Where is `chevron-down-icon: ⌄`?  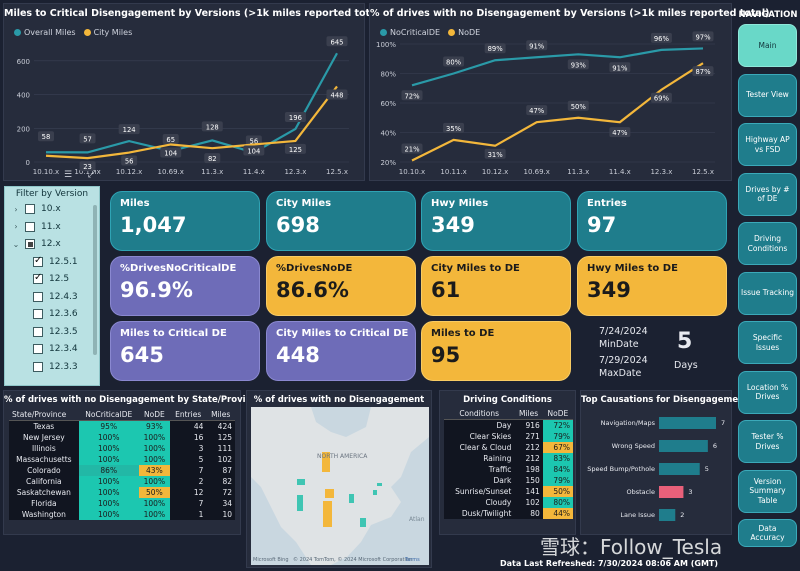
chevron-down-icon: ⌄ is located at coordinates (16, 244).